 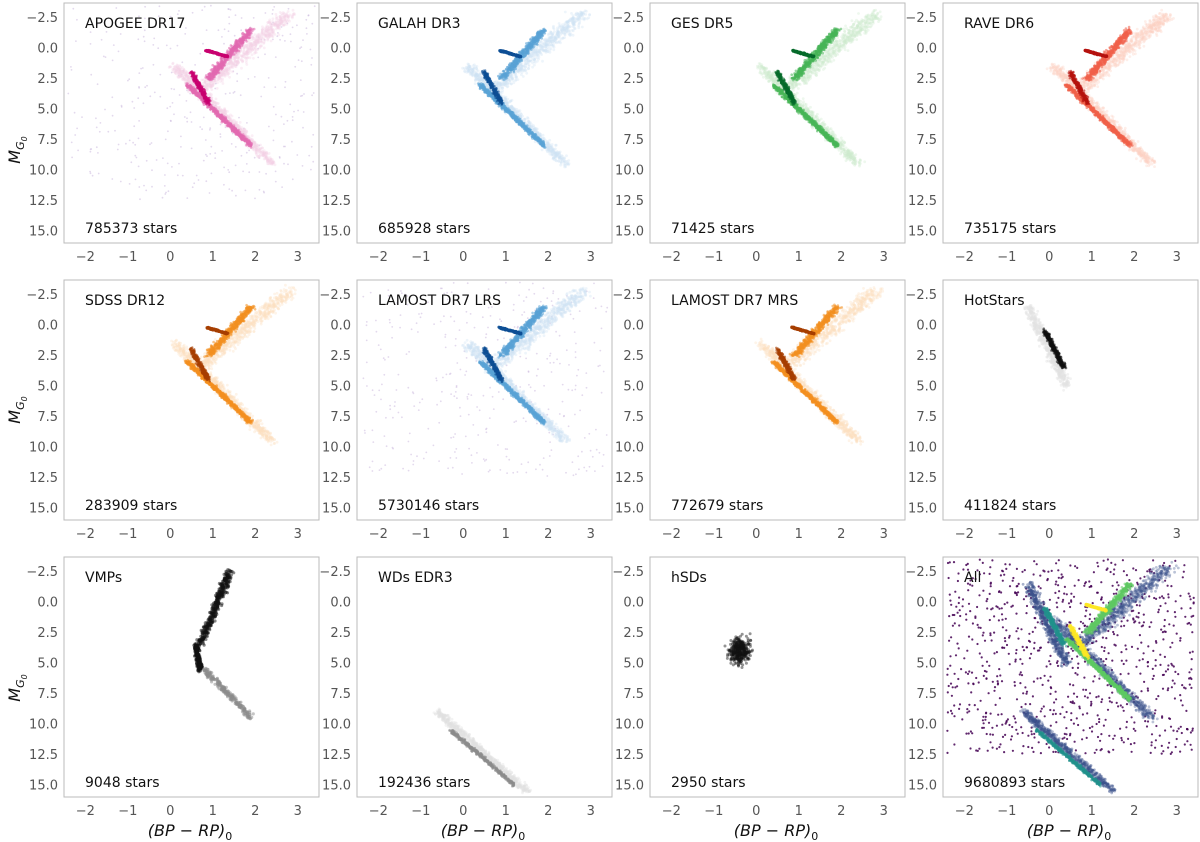 I want to click on y-axis-label-row-3: MG0, so click(x=17, y=687).